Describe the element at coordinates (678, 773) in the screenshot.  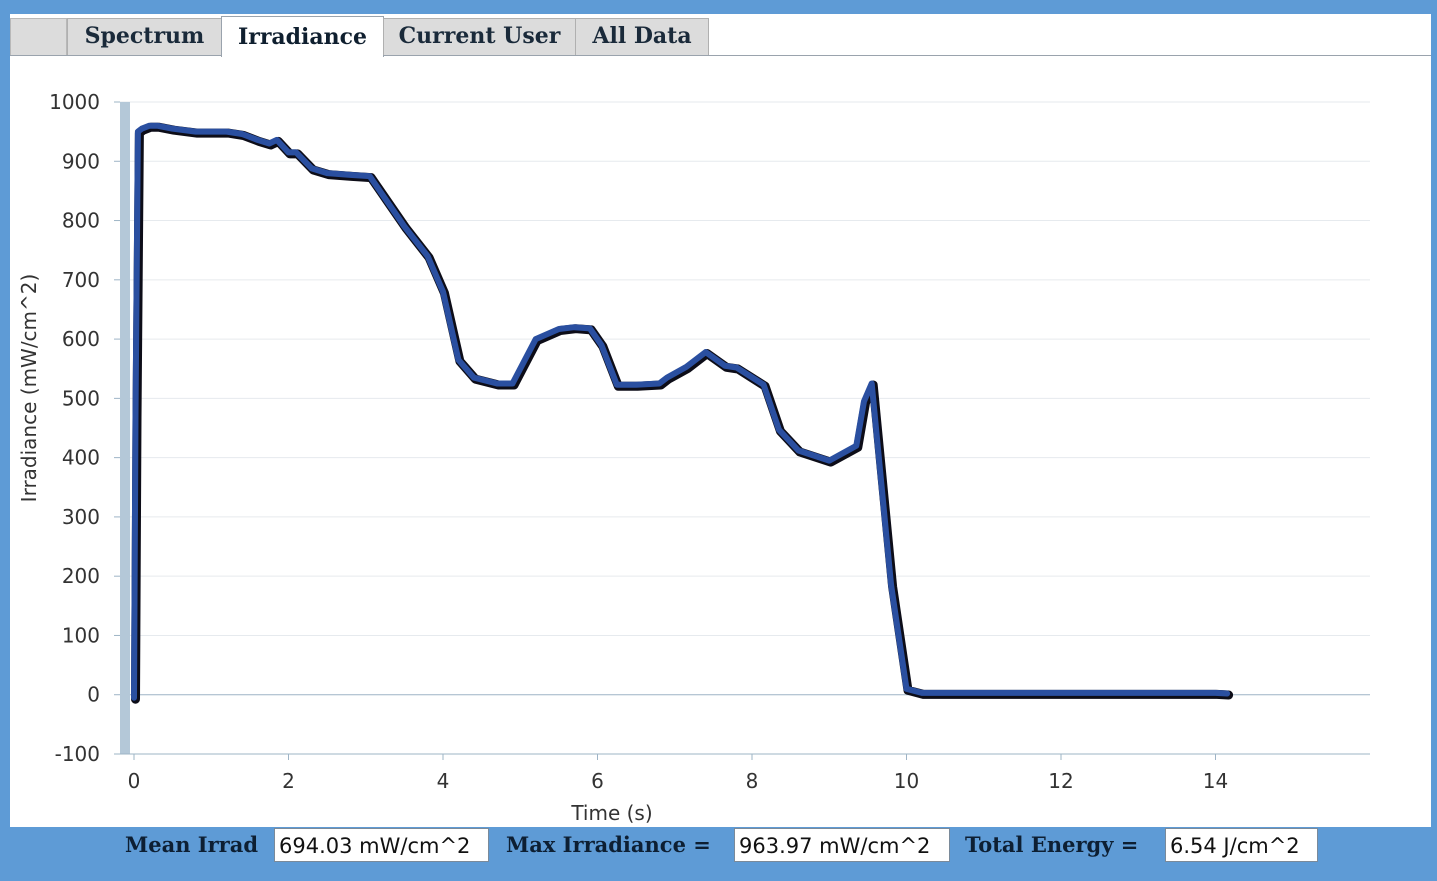
I see `x-tick-labels: 0 2 4 6 8 10 12 14` at that location.